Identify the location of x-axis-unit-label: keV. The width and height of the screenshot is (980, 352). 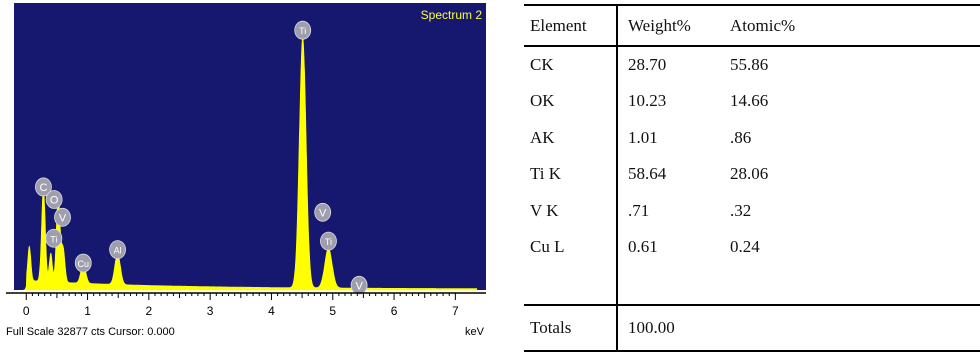
(475, 332).